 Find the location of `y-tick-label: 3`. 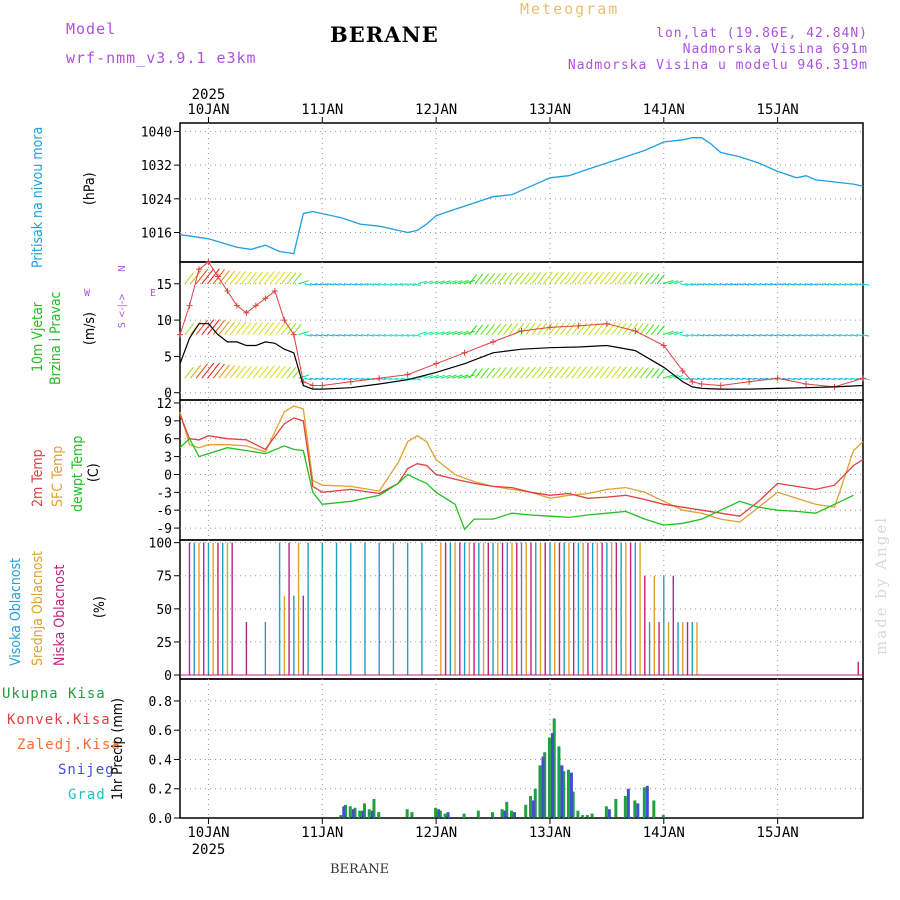

y-tick-label: 3 is located at coordinates (168, 458).